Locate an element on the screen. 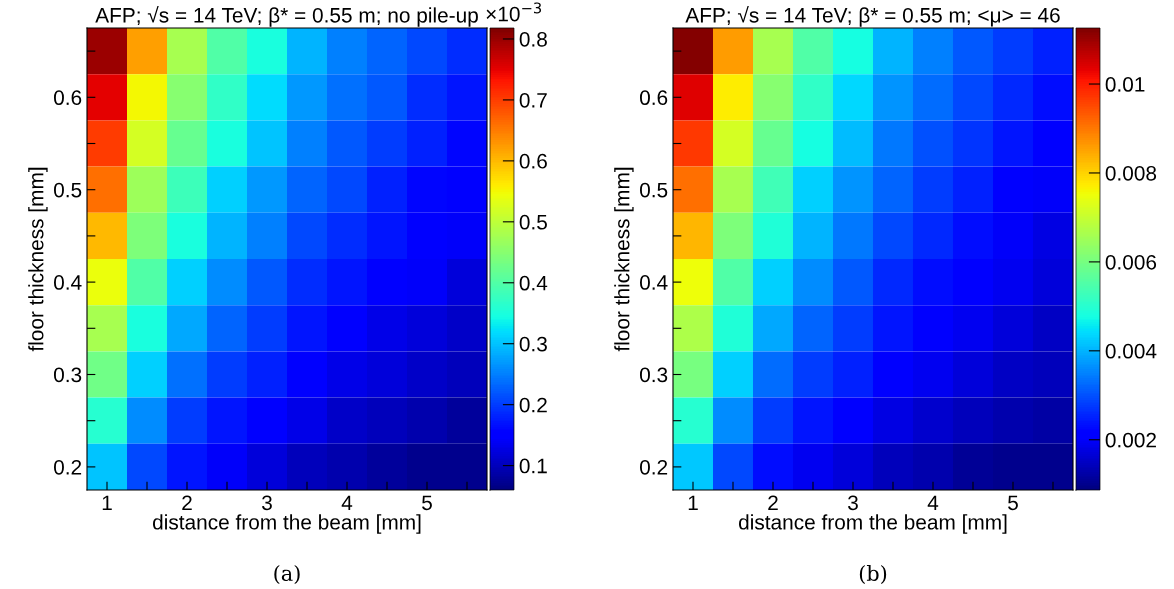 This screenshot has width=1174, height=589. color-bar-label: 0.004 is located at coordinates (1131, 351).